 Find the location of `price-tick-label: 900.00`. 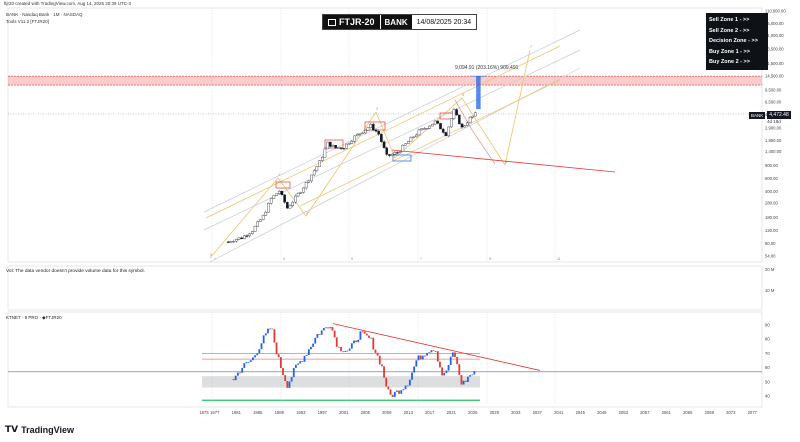

price-tick-label: 900.00 is located at coordinates (771, 165).